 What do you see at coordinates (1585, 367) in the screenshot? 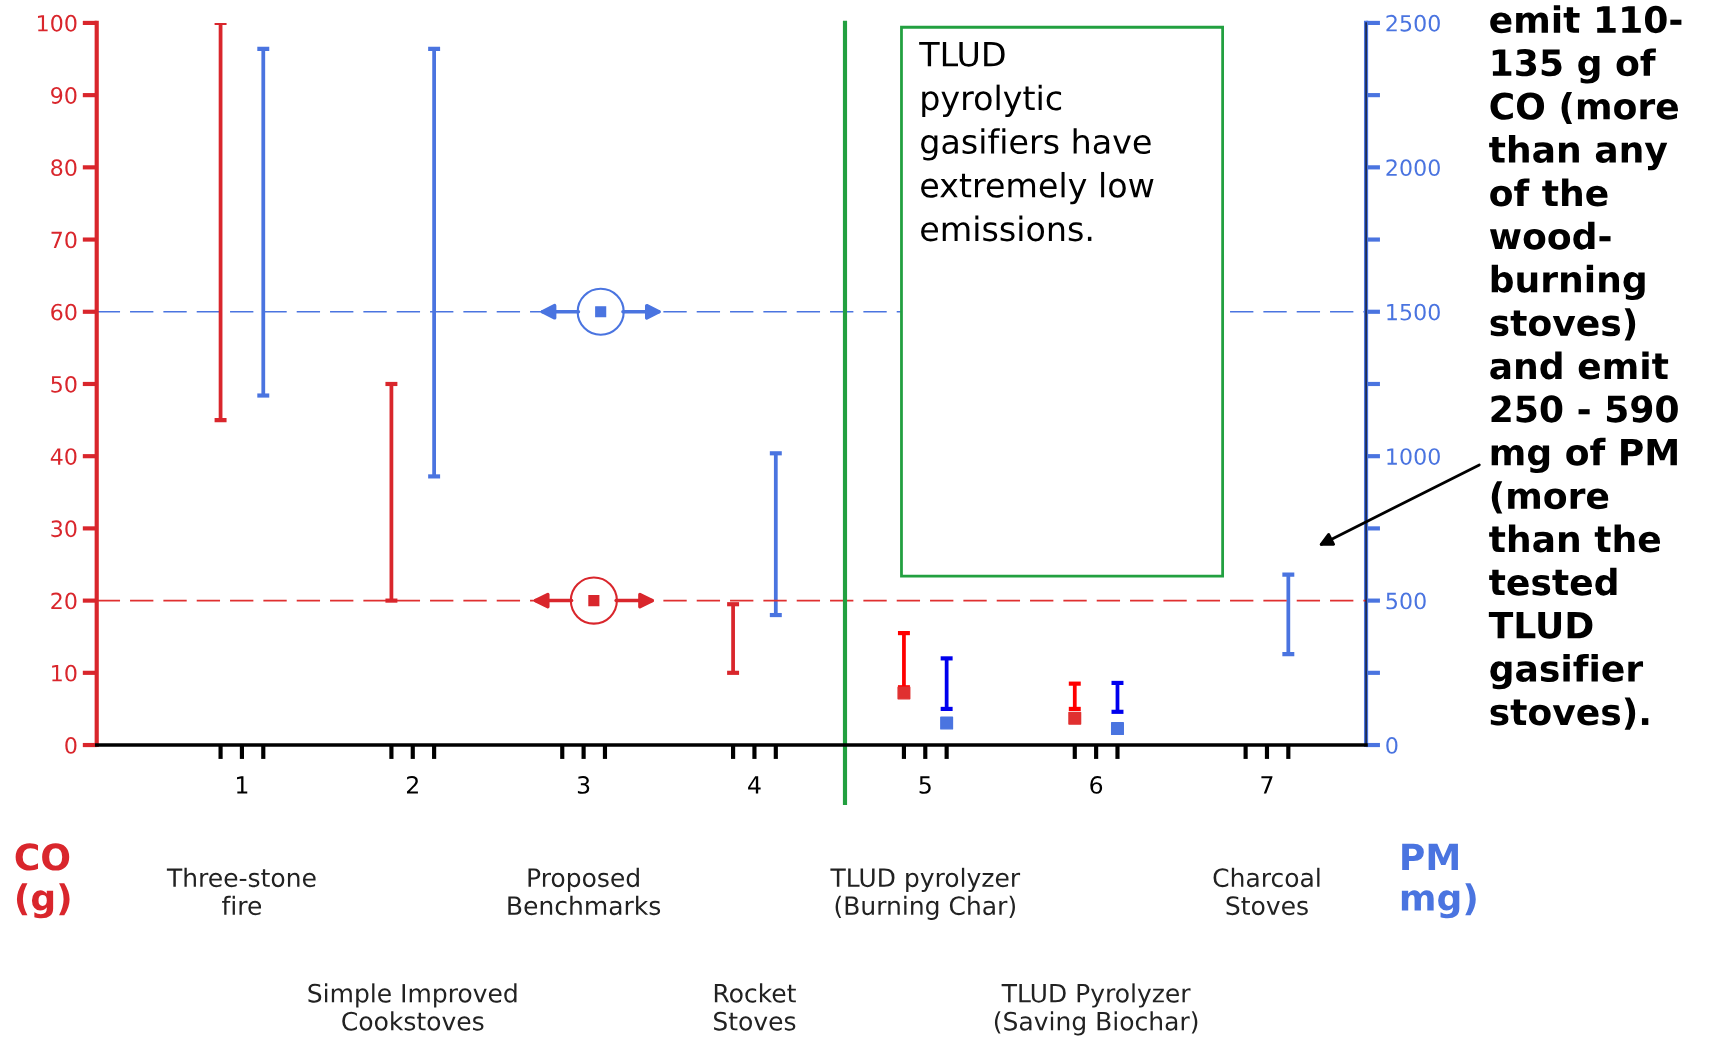
I see `text: emit 110- 135 g of CO (more than any of the wood- burning stoves) and emit 250 - 590 mg of PM (more than the tested TLUD gasifier stoves).` at bounding box center [1585, 367].